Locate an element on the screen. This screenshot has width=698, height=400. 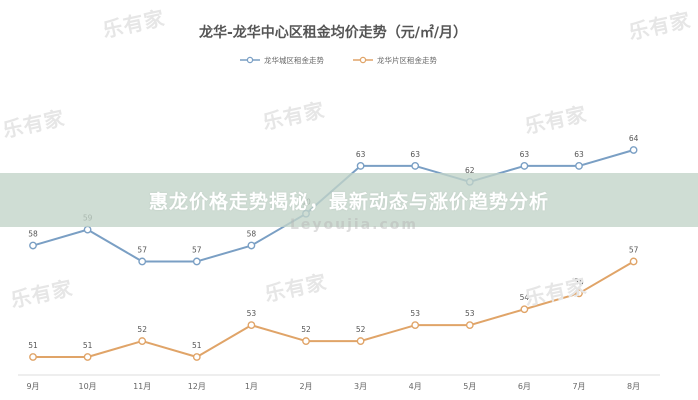
x-axis-ticks: 9月 10月 11月 12月 1月 2月 3月 4月 5月 6月 7月 8月 is located at coordinates (333, 386).